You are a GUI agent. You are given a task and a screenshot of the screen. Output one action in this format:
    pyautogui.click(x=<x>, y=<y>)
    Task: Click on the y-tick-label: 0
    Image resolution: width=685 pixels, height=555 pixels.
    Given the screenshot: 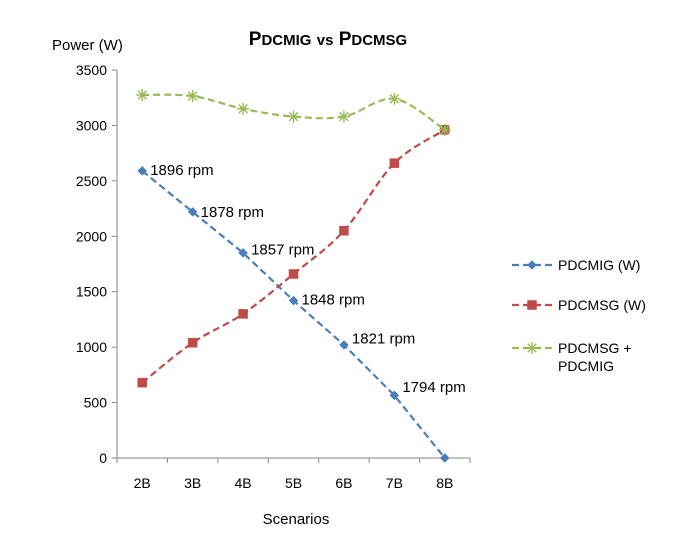 What is the action you would take?
    pyautogui.click(x=103, y=458)
    